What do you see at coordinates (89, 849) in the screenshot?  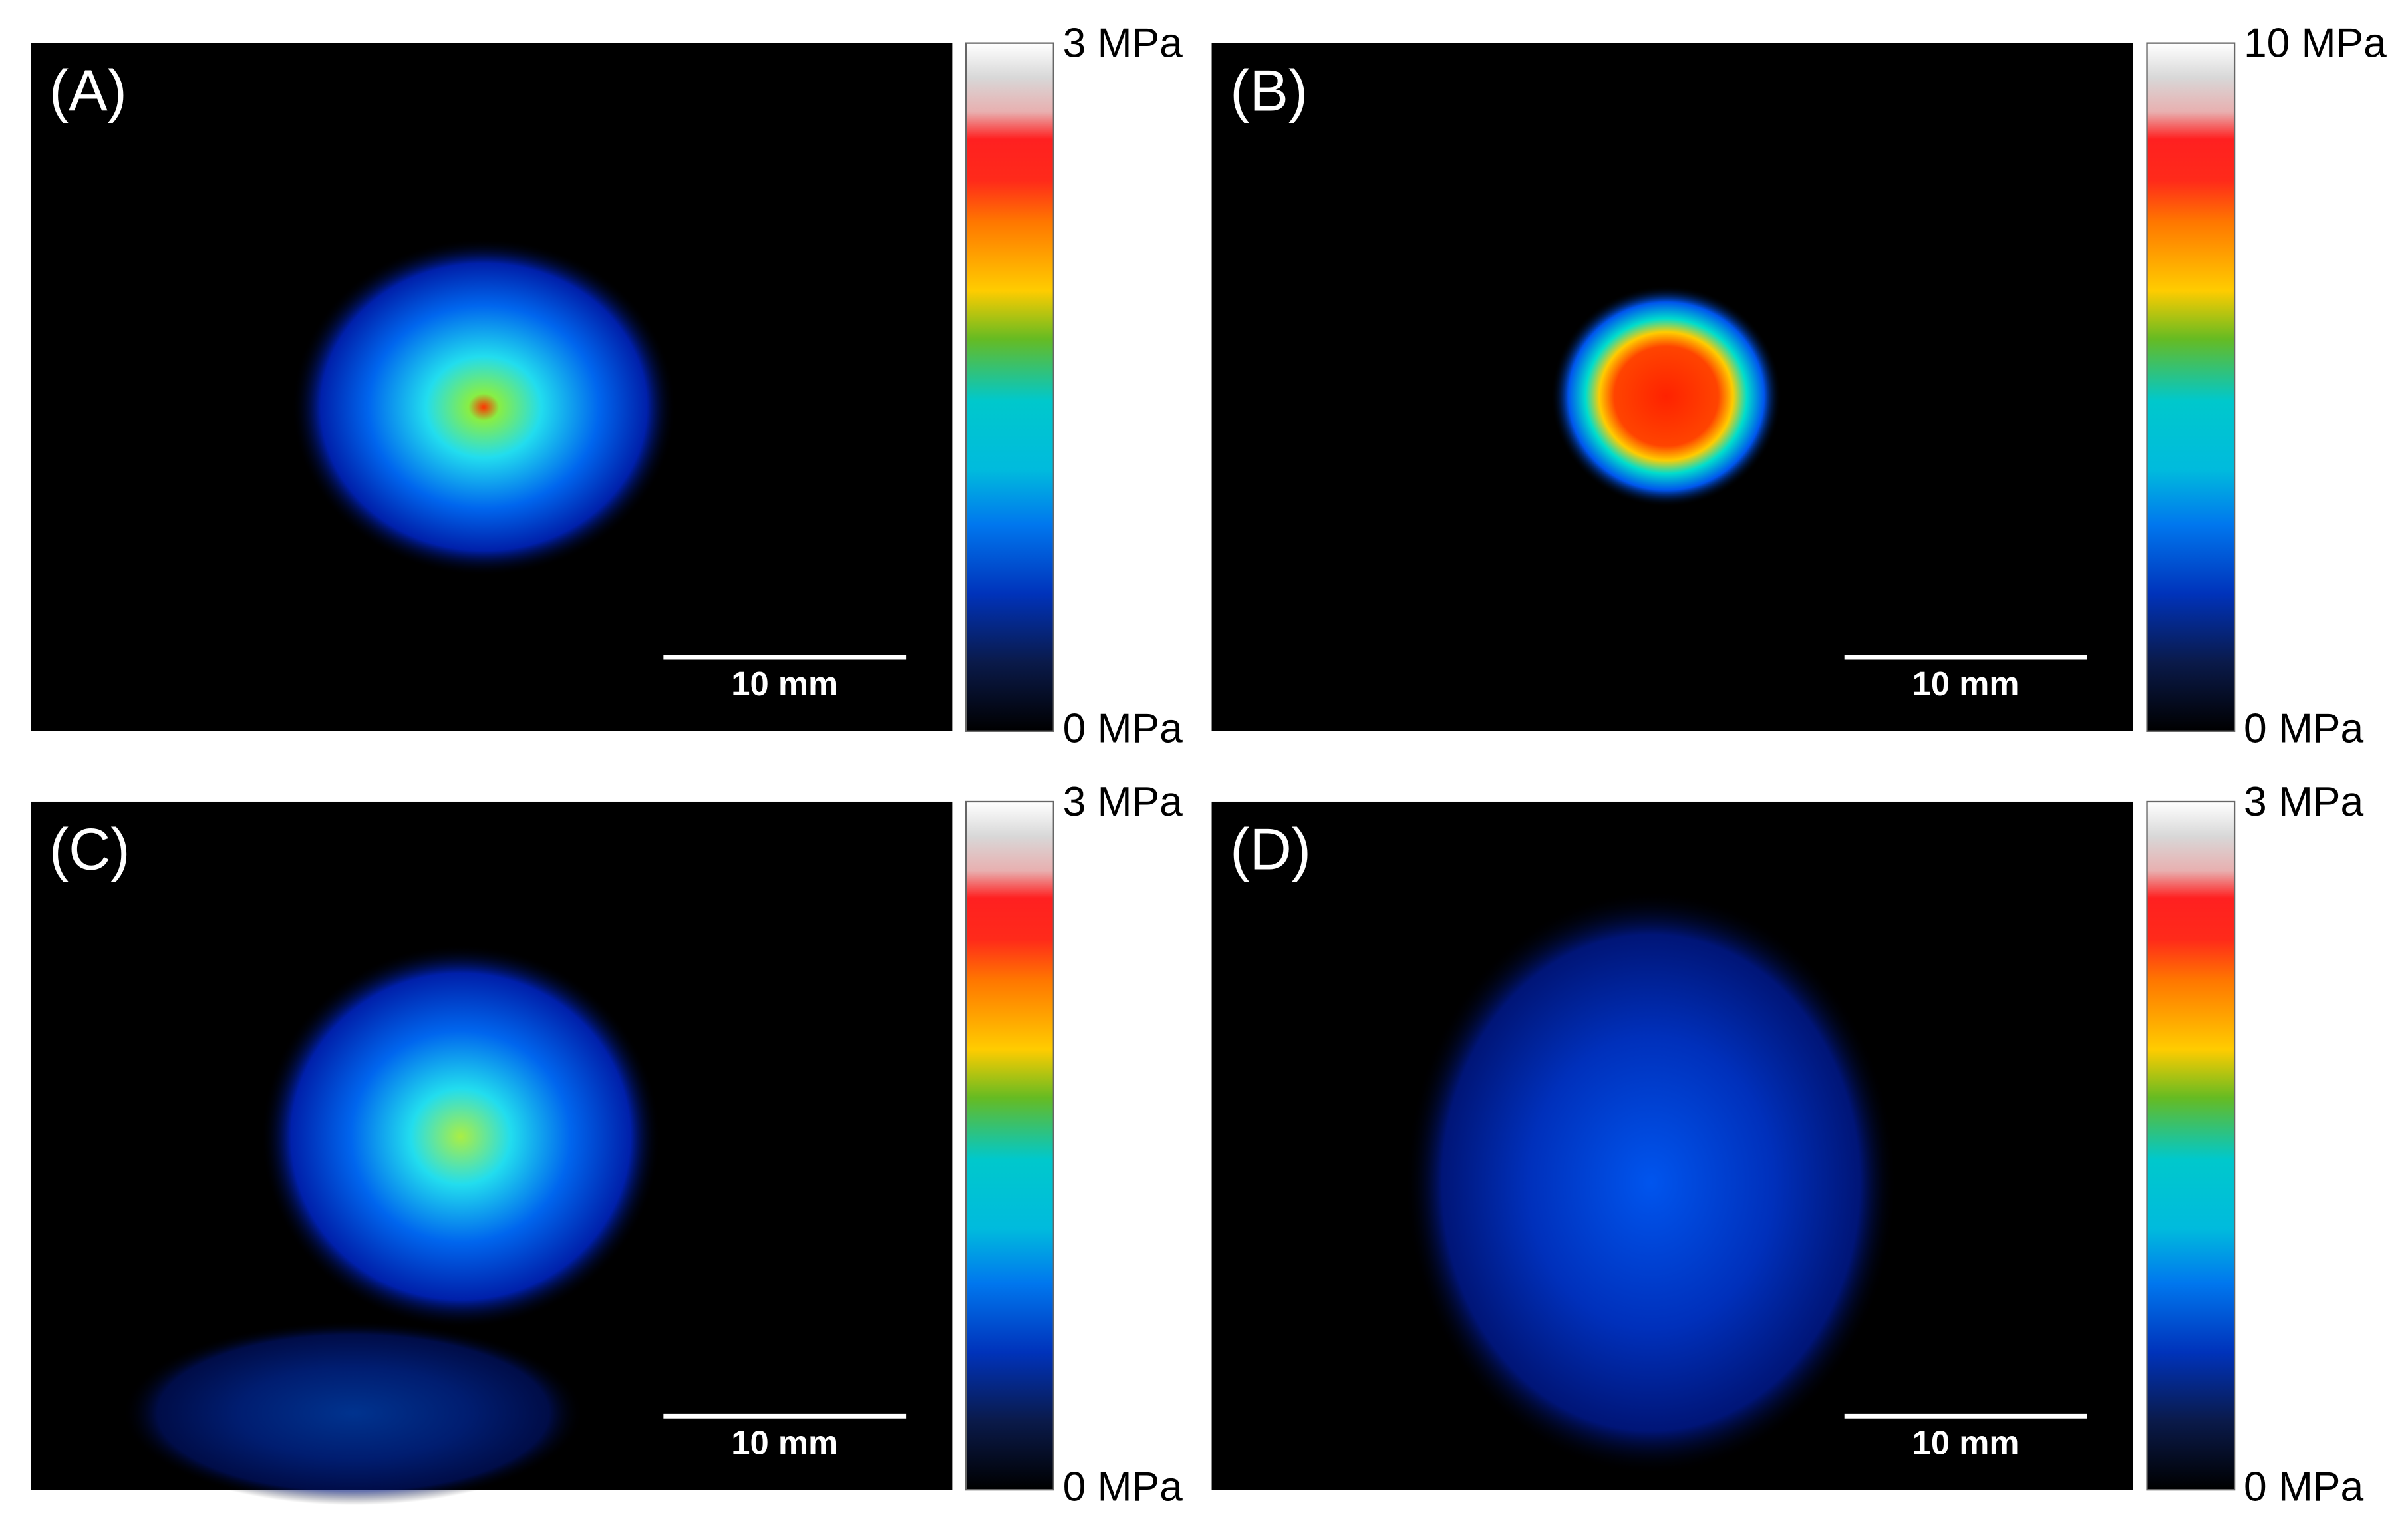 I see `panel-label: (C)` at bounding box center [89, 849].